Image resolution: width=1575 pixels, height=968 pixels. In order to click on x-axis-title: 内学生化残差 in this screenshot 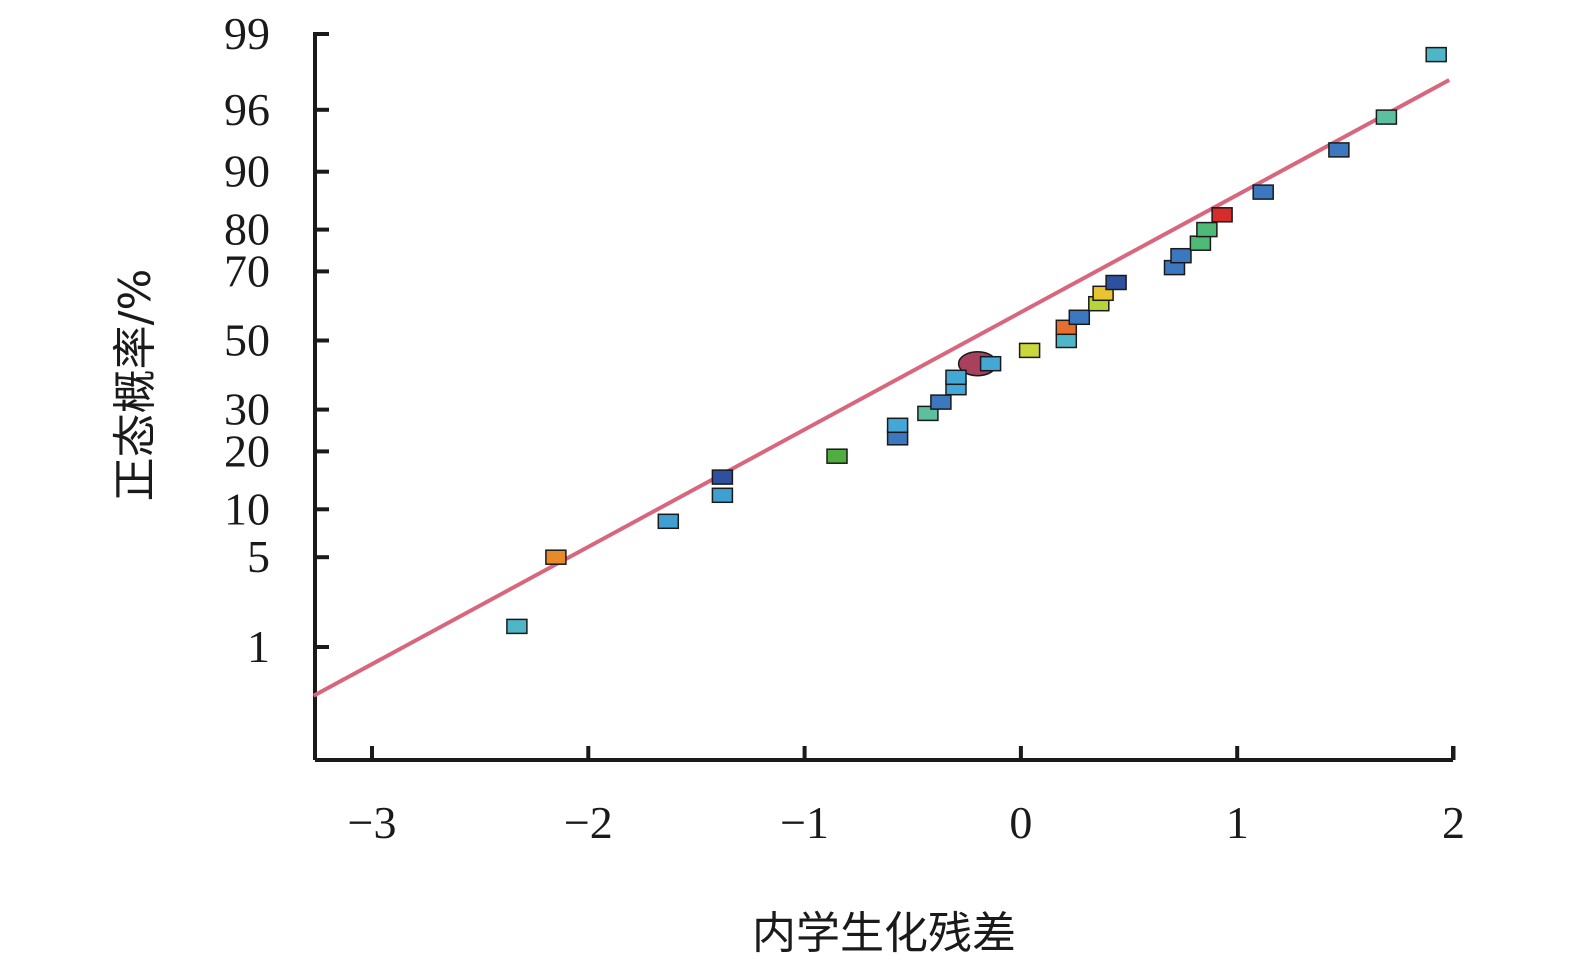, I will do `click(884, 933)`.